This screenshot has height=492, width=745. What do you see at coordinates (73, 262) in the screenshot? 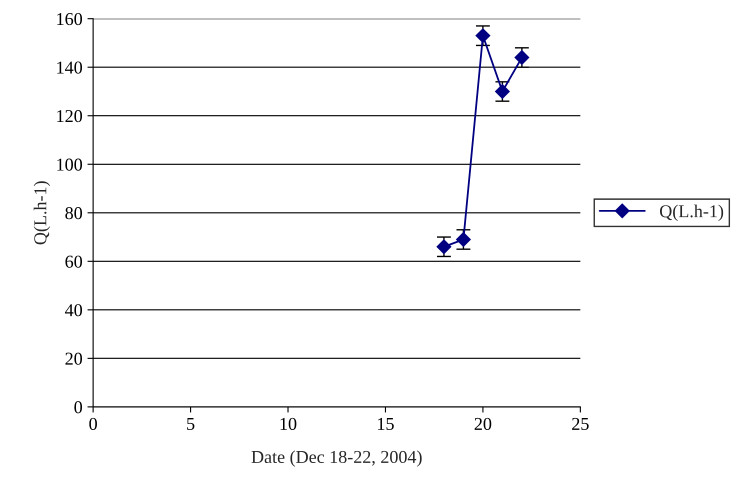
I see `y-tick-label: 60` at bounding box center [73, 262].